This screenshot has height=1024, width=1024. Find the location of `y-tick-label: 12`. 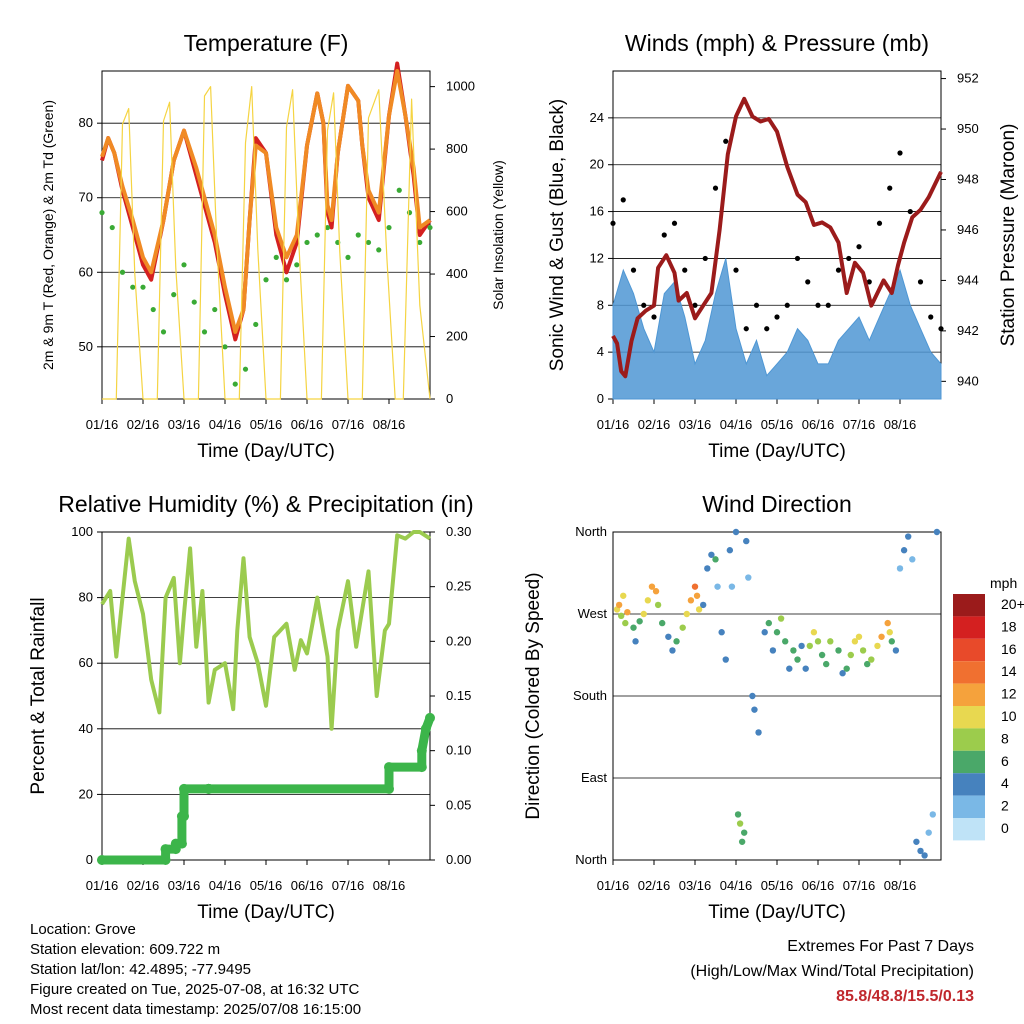

y-tick-label: 12 is located at coordinates (597, 257).